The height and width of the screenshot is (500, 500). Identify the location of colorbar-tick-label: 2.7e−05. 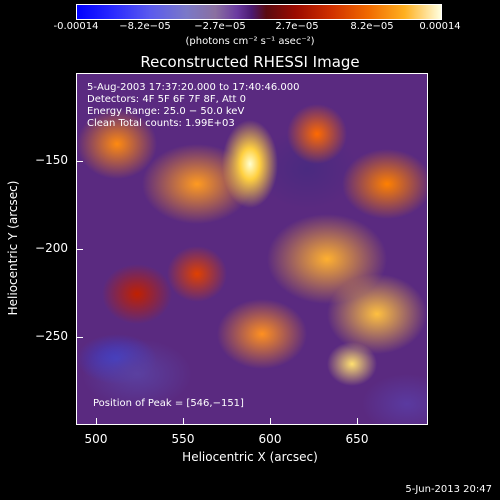
(297, 26).